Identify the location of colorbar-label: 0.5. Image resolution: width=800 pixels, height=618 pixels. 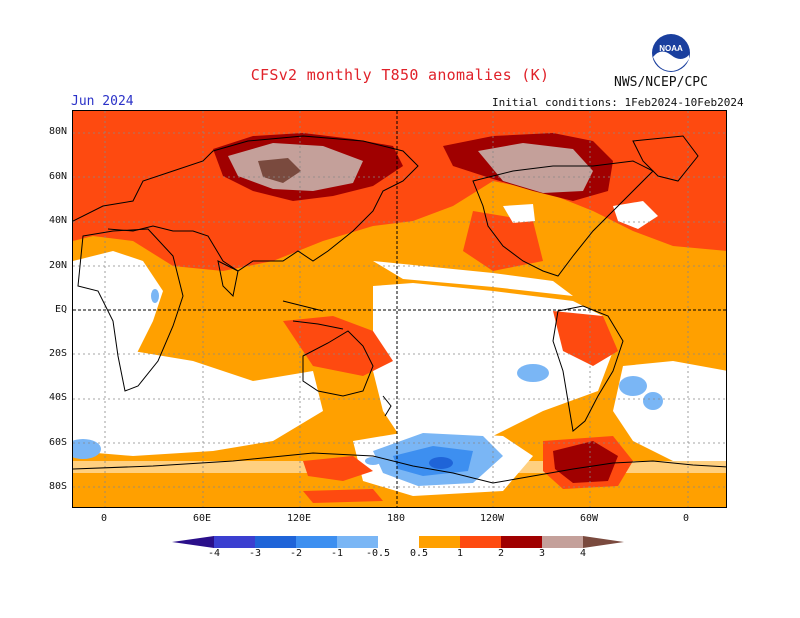
(419, 553).